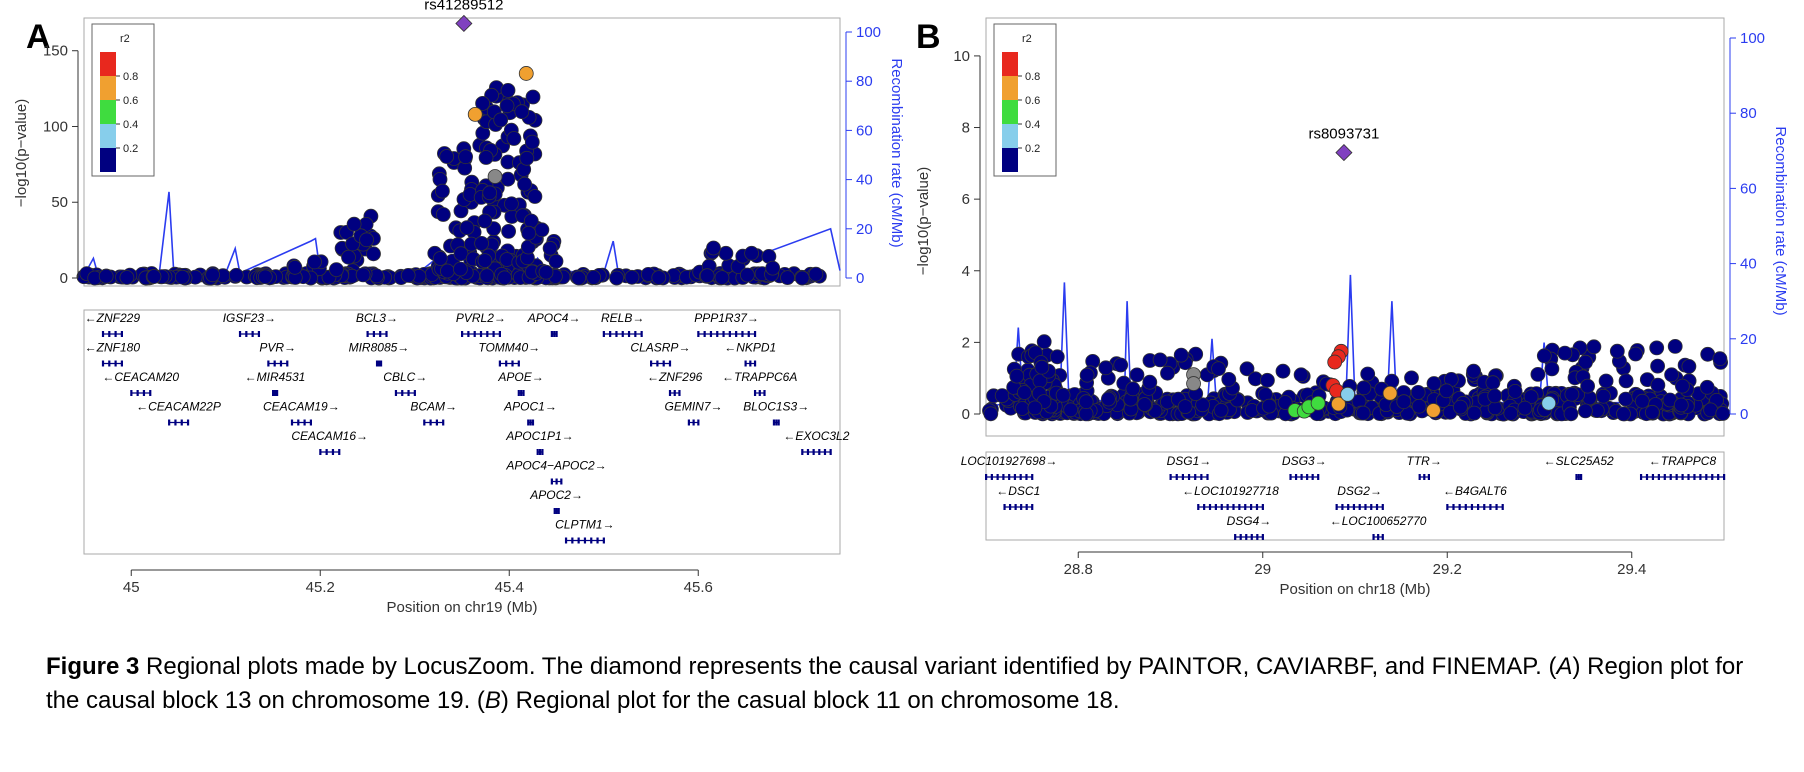  Describe the element at coordinates (864, 130) in the screenshot. I see `panel-a-y-right-tick-label: 60` at that location.